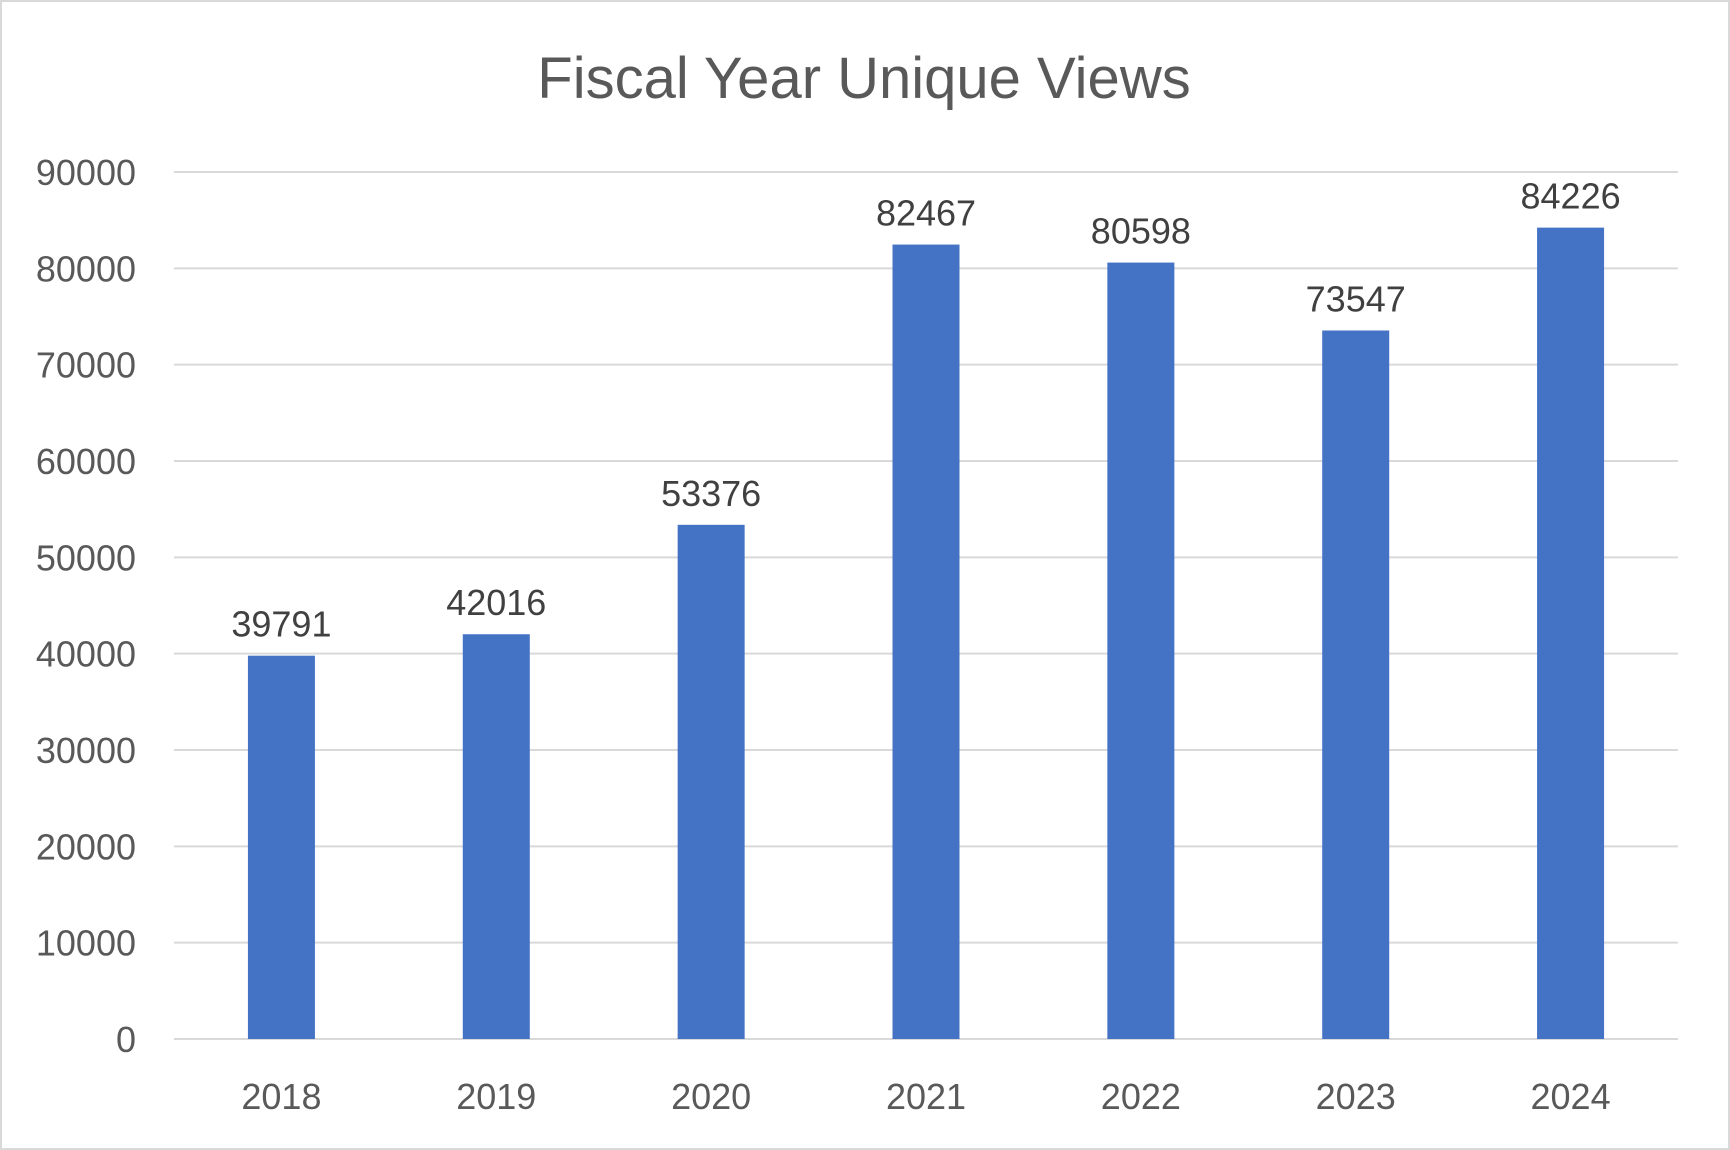 The width and height of the screenshot is (1730, 1150). Describe the element at coordinates (496, 1096) in the screenshot. I see `x-tick-label: 2019` at that location.